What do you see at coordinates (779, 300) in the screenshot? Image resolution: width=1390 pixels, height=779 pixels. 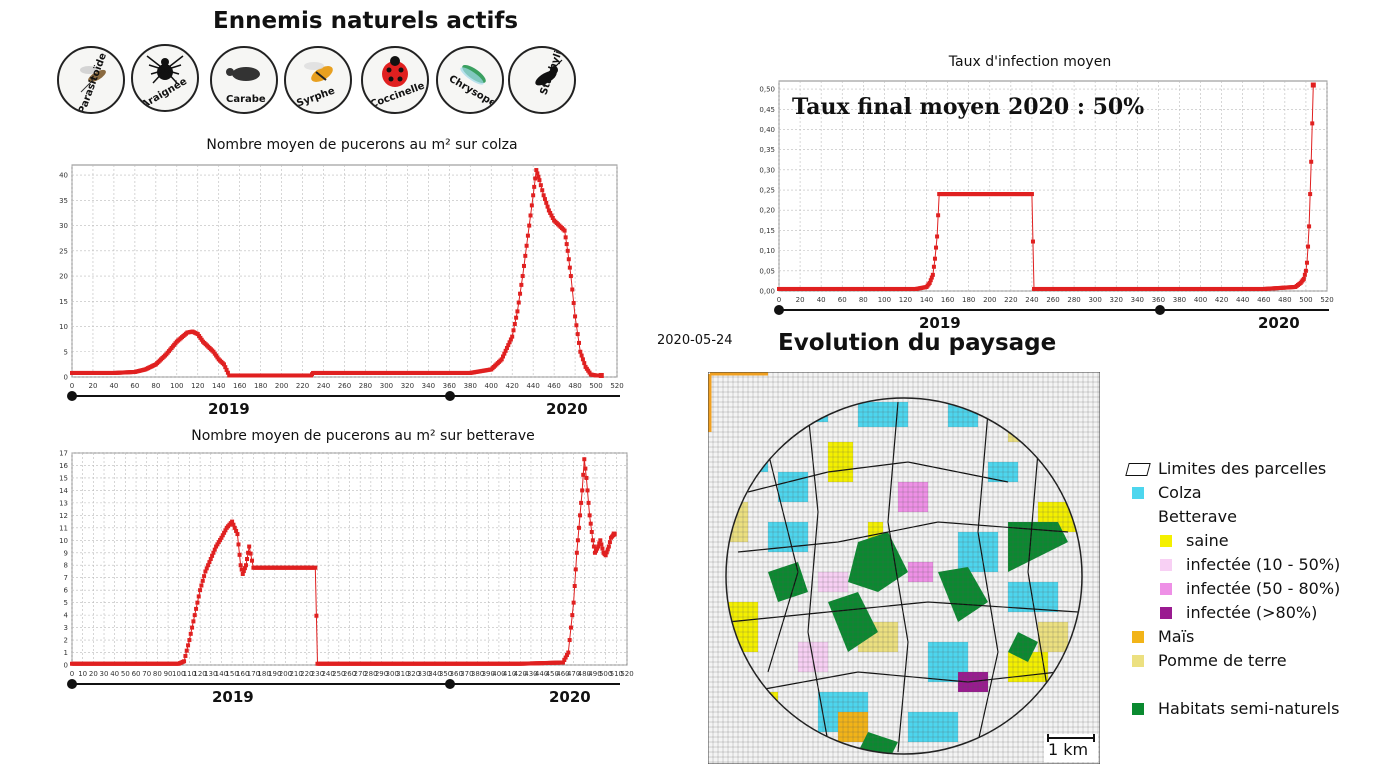 I see `x-tick-label: 0` at bounding box center [779, 300].